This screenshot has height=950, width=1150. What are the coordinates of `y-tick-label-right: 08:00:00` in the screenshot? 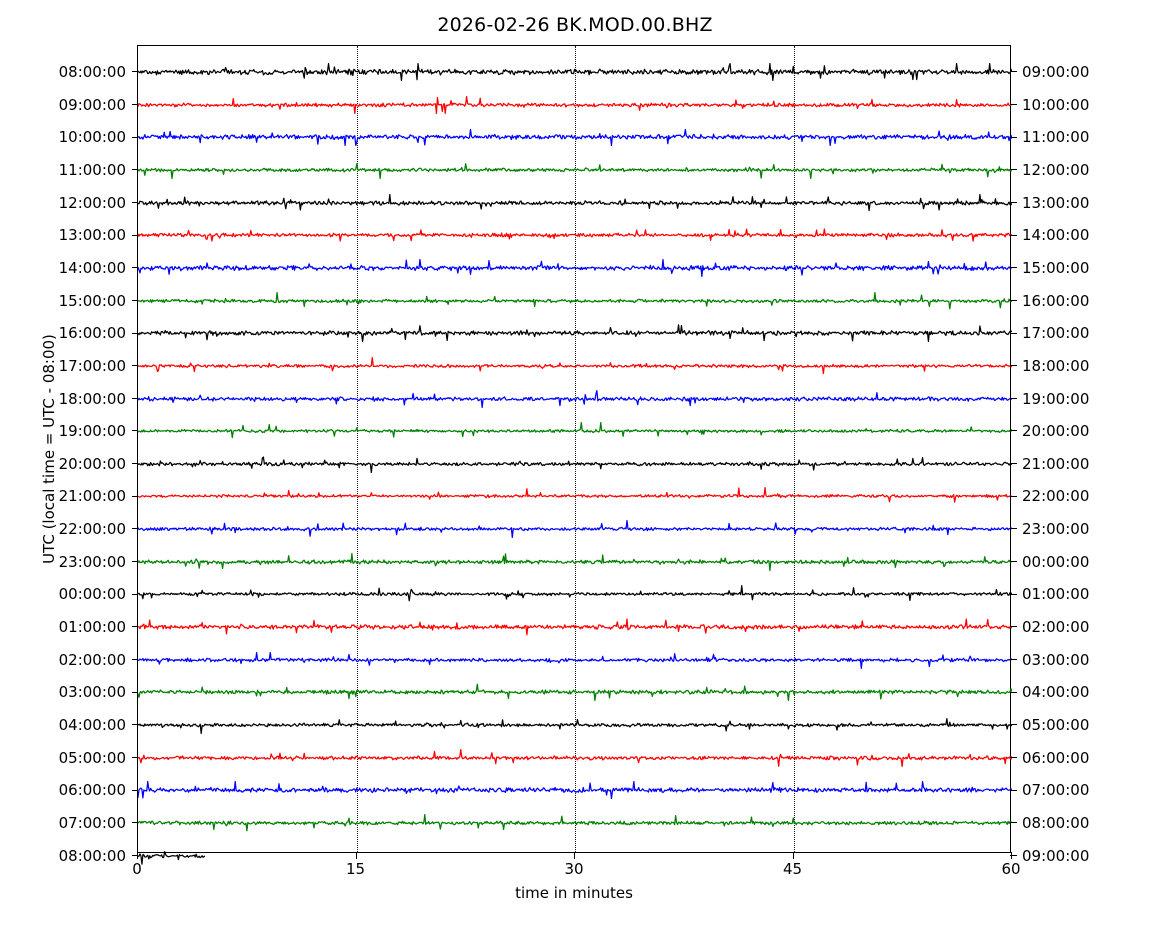 It's located at (1056, 822).